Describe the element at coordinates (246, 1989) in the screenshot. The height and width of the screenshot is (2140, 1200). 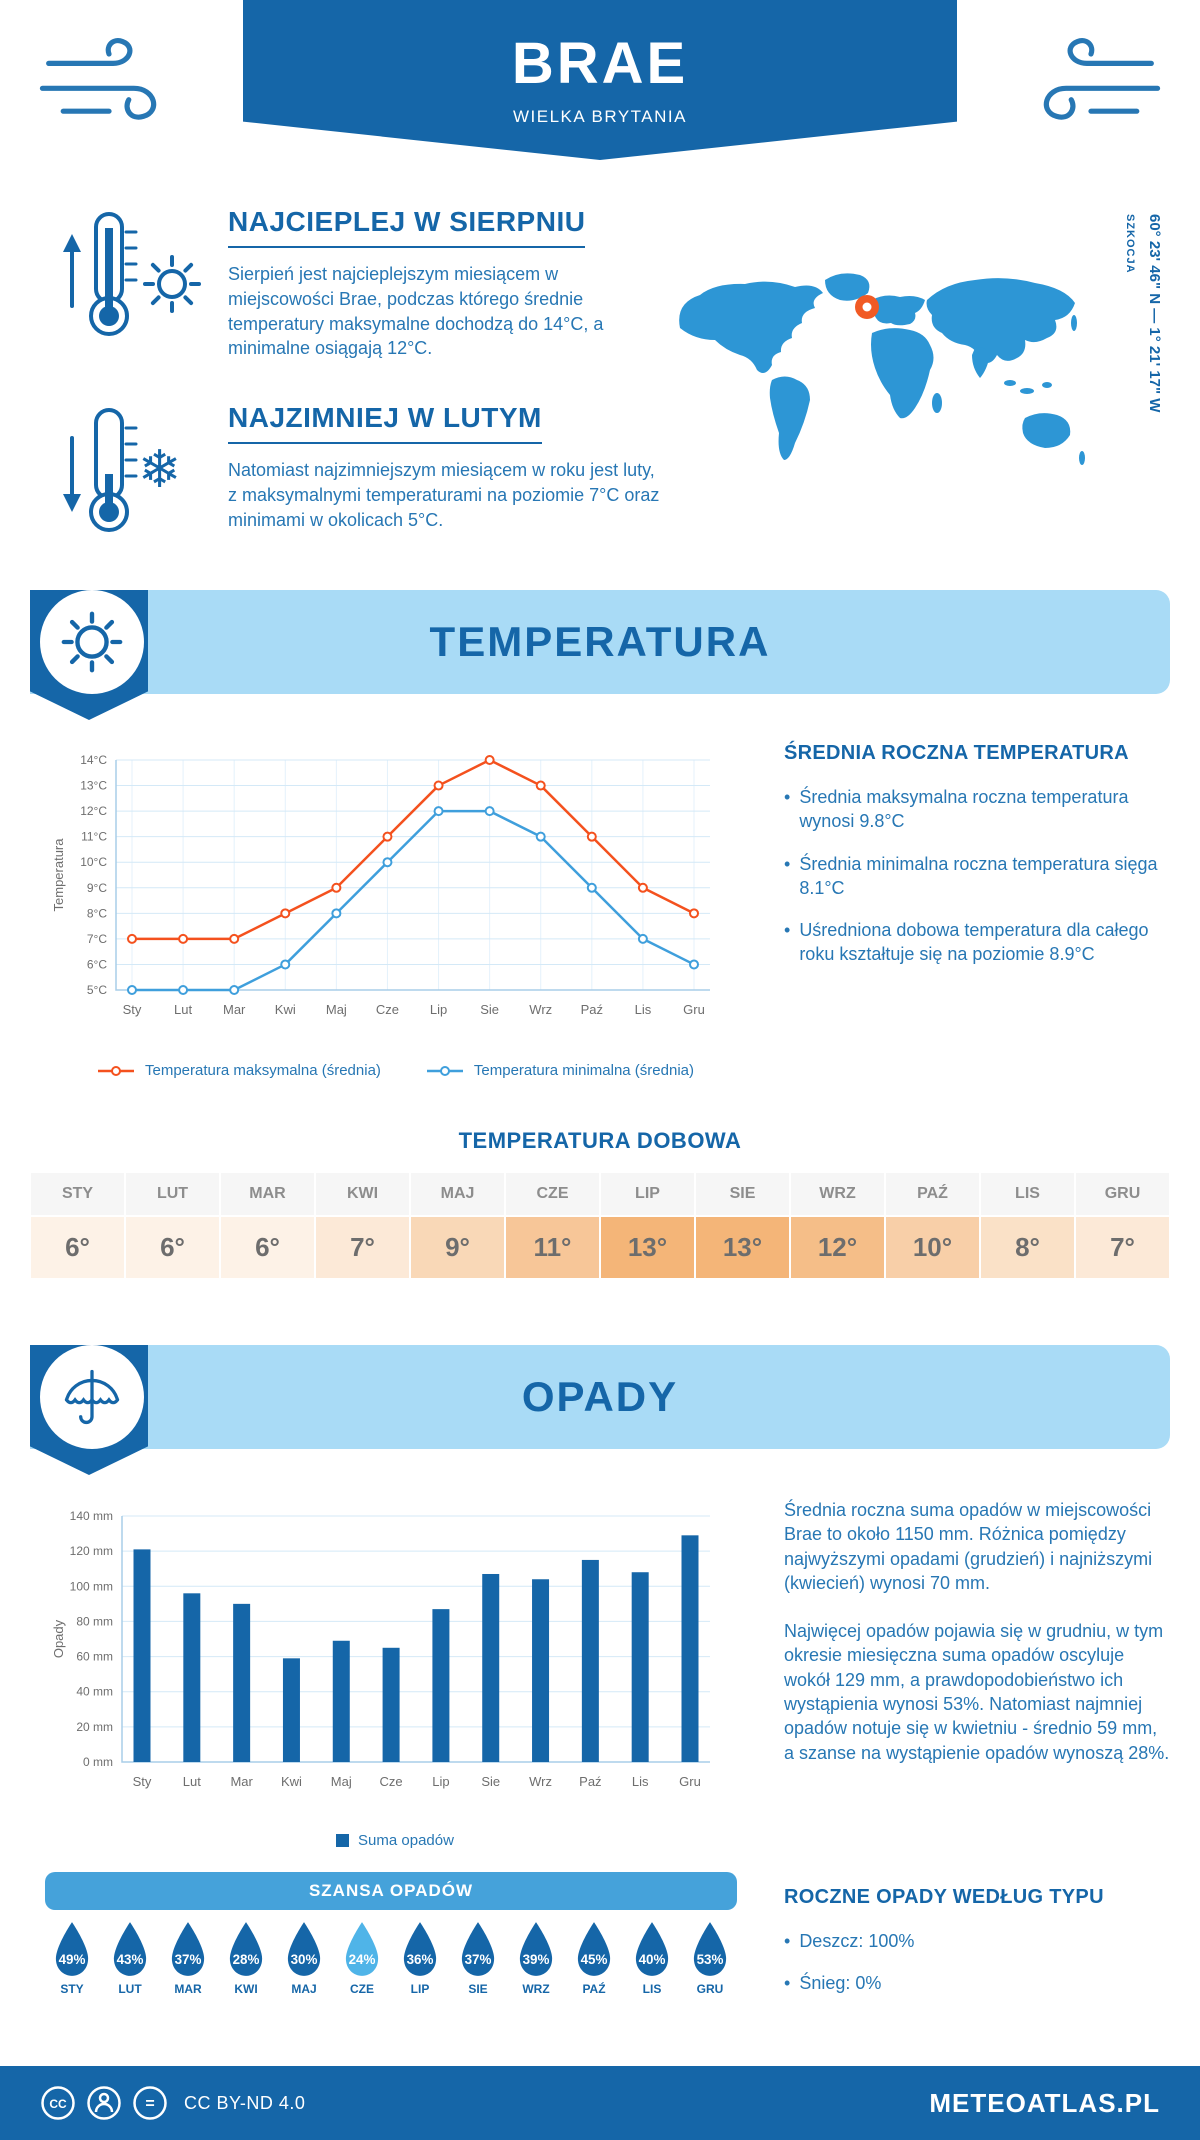
I see `chance-month: KWI` at that location.